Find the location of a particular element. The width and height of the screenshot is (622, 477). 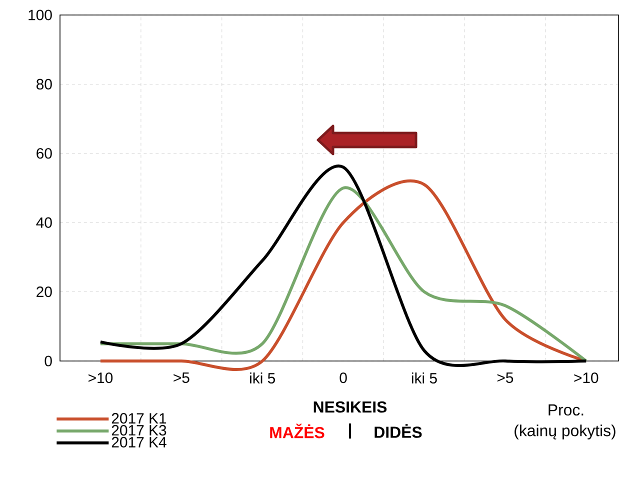

y-tick-label: 80 is located at coordinates (44, 84).